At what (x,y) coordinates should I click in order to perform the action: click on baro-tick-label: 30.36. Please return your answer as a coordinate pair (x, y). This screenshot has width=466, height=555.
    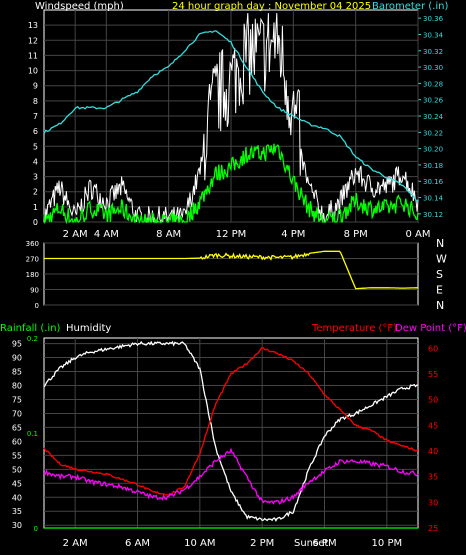
    Looking at the image, I should click on (433, 19).